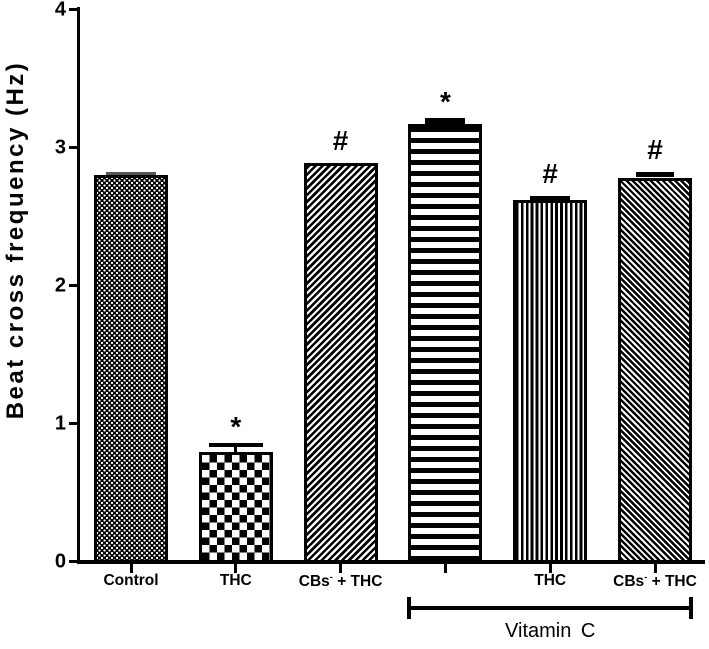  What do you see at coordinates (691, 608) in the screenshot?
I see `bracket-right-cap` at bounding box center [691, 608].